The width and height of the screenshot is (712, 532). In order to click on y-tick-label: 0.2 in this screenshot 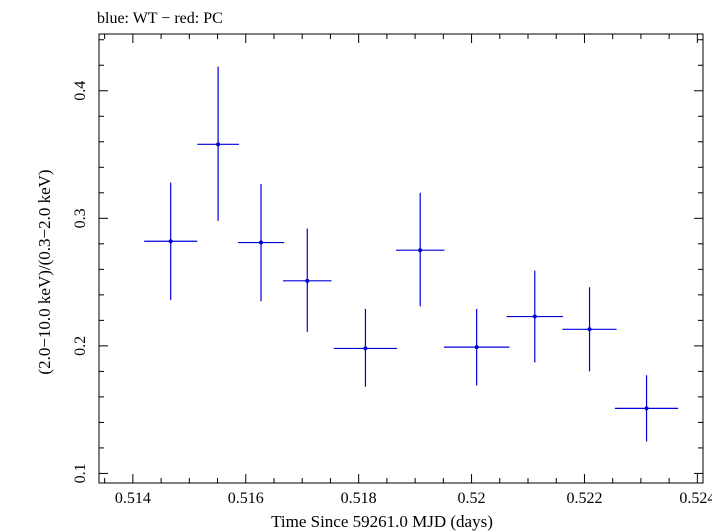, I will do `click(80, 346)`.